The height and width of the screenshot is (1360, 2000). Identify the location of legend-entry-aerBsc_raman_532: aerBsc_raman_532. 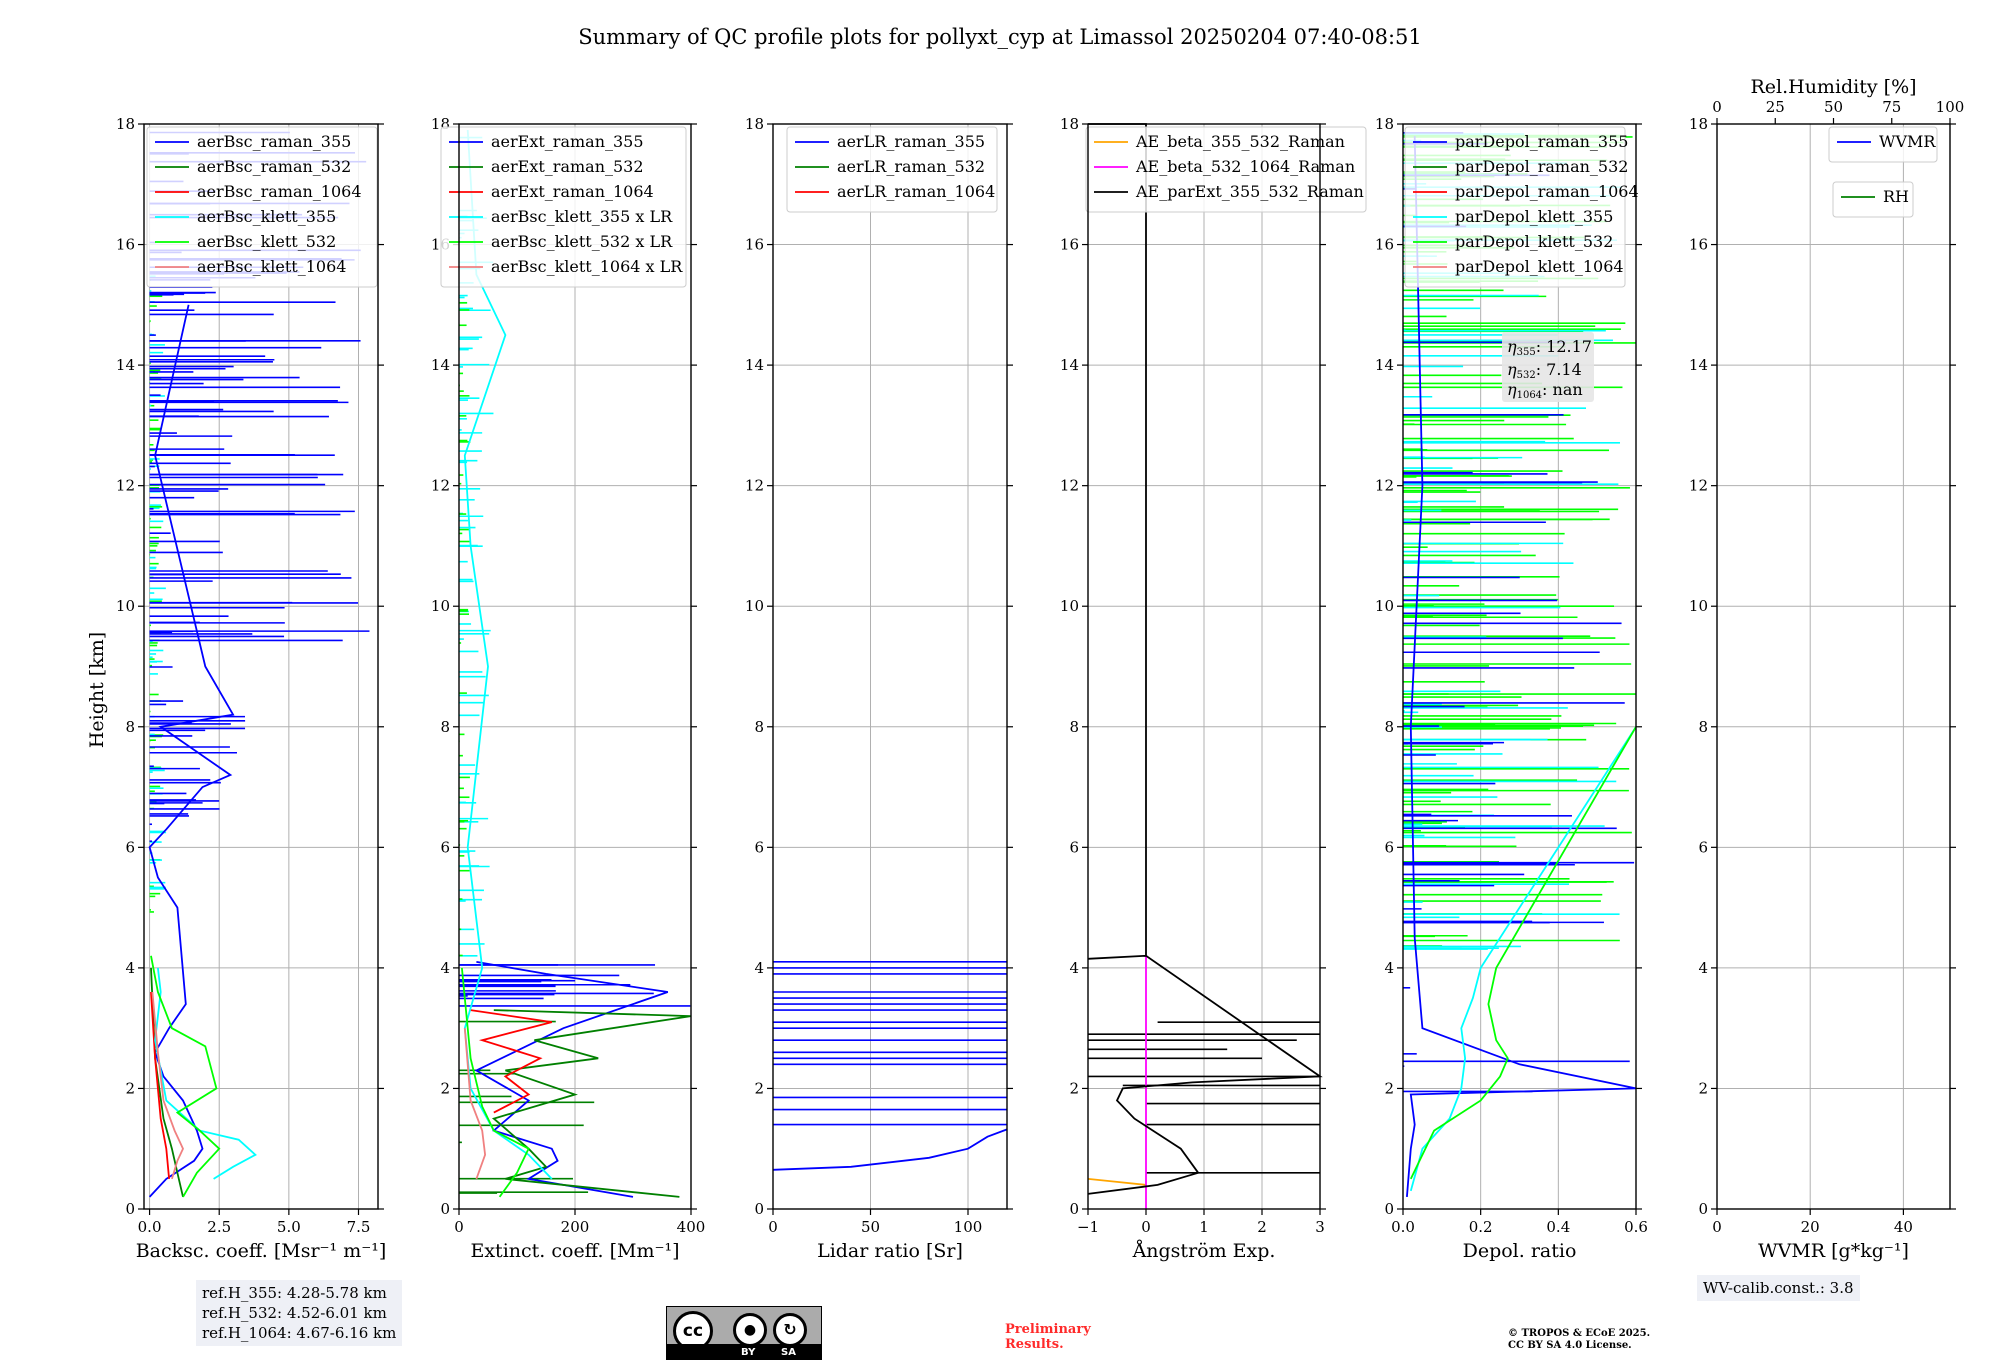
(274, 166).